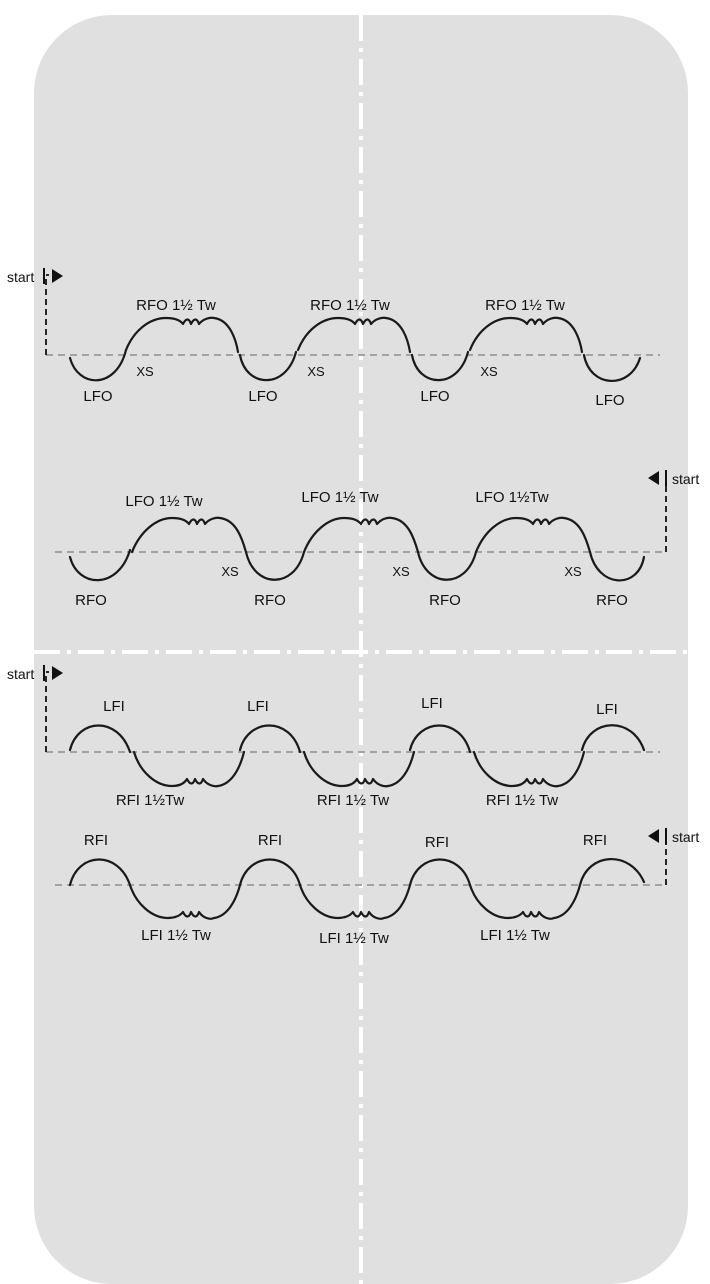 The height and width of the screenshot is (1284, 710). Describe the element at coordinates (176, 935) in the screenshot. I see `row-4-edge-label-2: LFI 1½ Tw` at that location.